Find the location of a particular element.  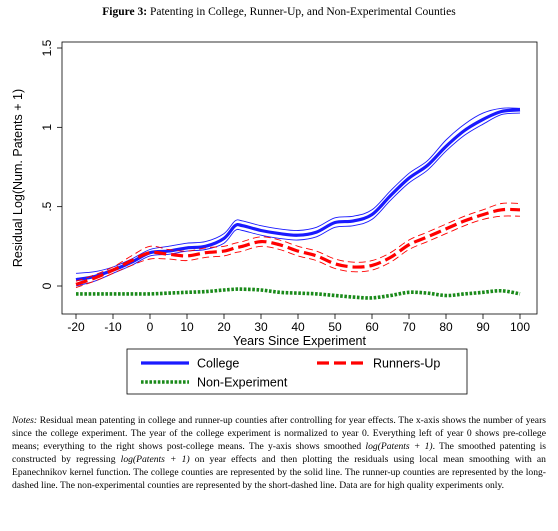

x-tick-label: 100 is located at coordinates (520, 327).